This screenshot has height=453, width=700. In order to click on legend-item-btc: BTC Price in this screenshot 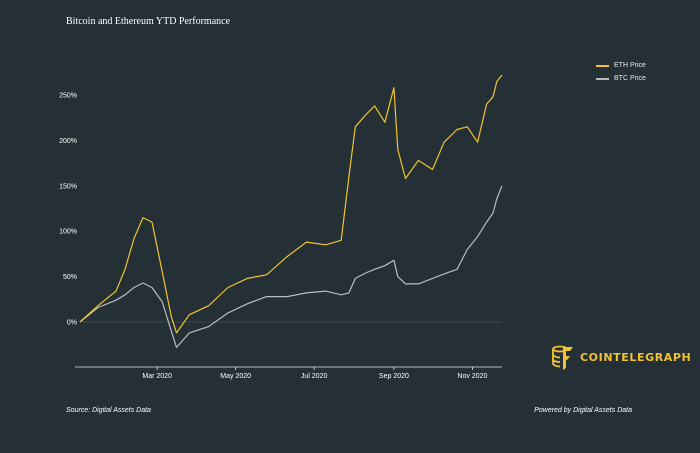, I will do `click(621, 78)`.